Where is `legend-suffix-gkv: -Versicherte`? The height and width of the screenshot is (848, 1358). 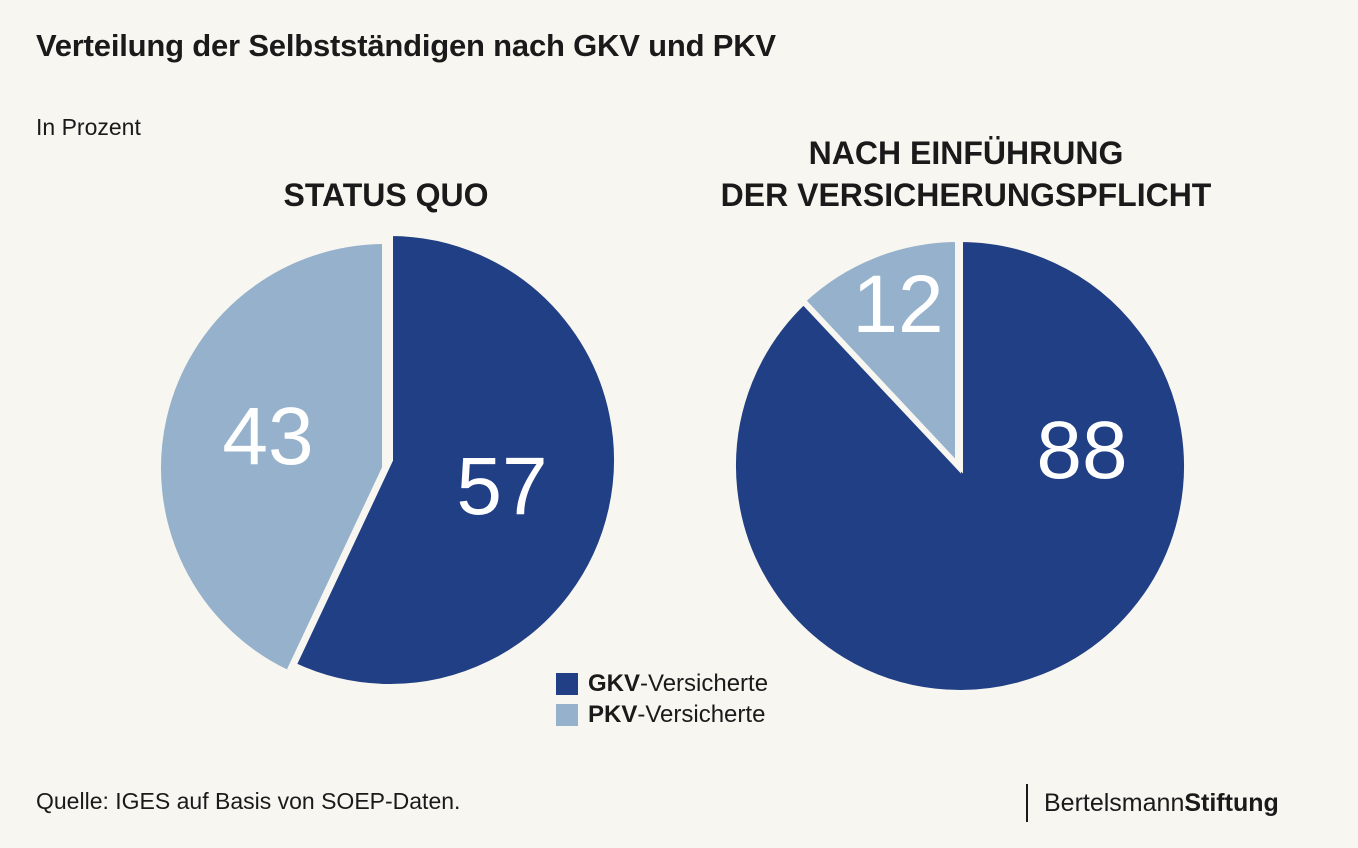 legend-suffix-gkv: -Versicherte is located at coordinates (704, 683).